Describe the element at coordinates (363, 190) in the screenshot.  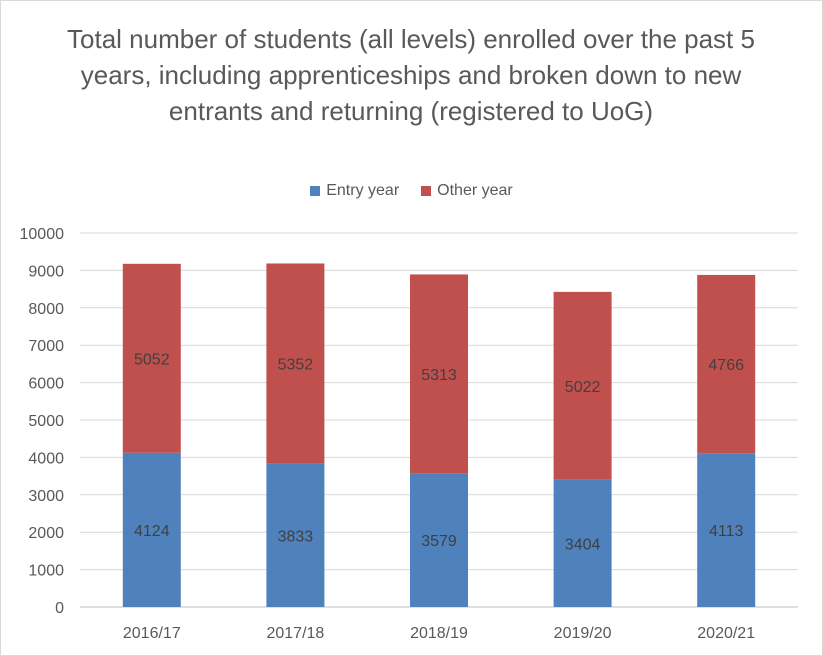
I see `legend-label-entry-year: Entry year` at that location.